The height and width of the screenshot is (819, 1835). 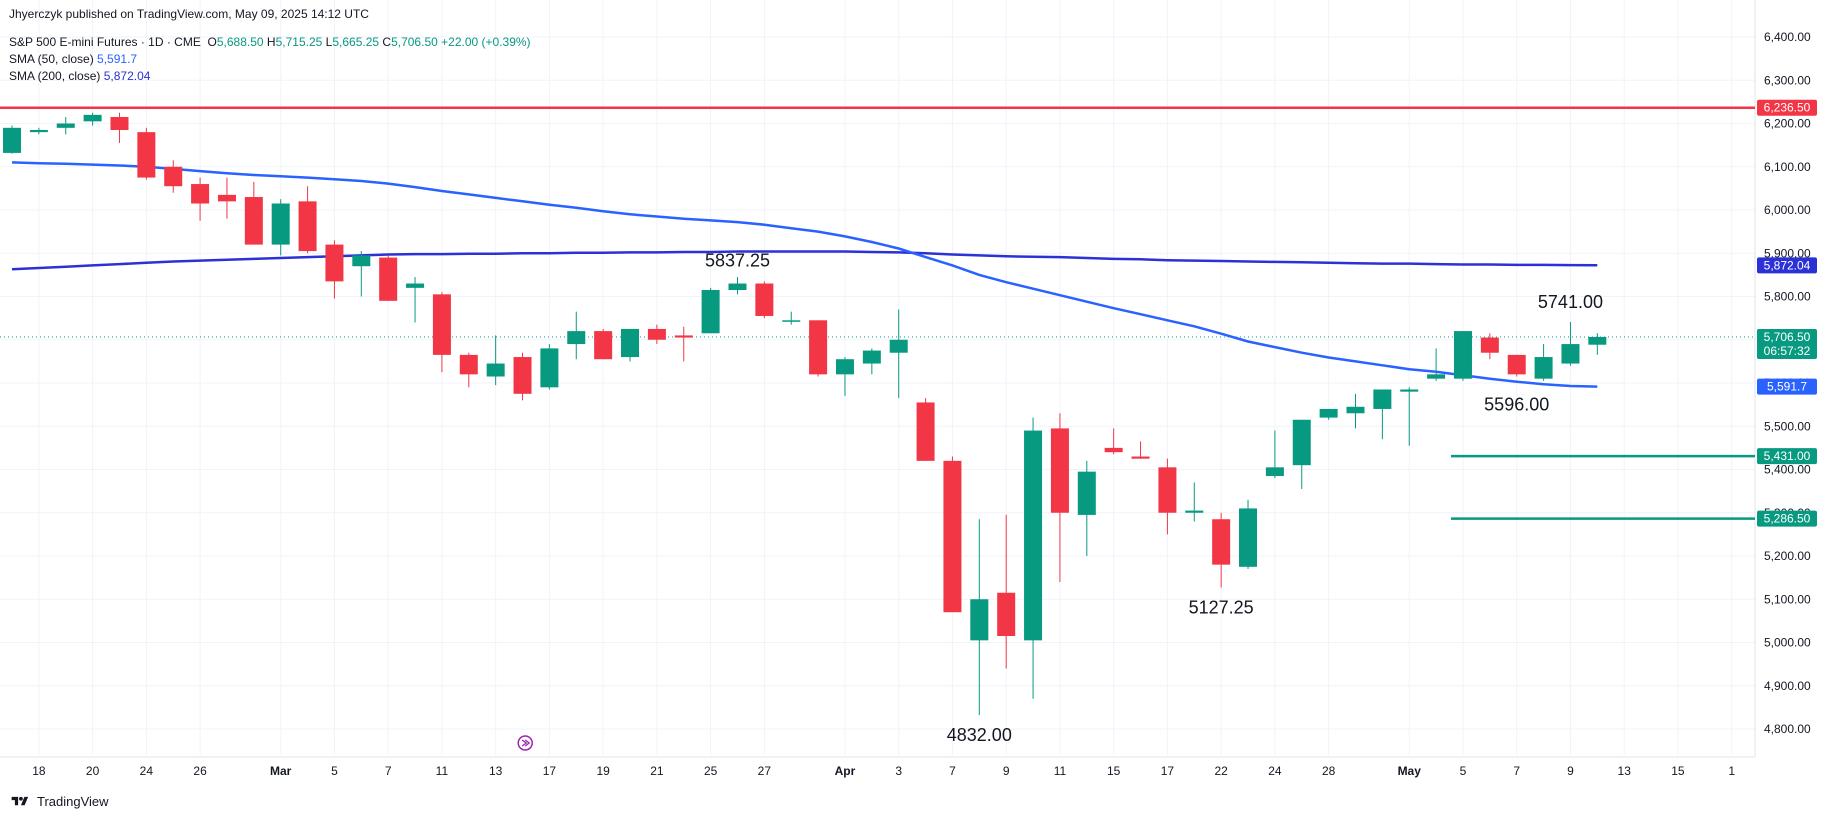 What do you see at coordinates (1516, 405) in the screenshot?
I see `price-annotation: 5596.00` at bounding box center [1516, 405].